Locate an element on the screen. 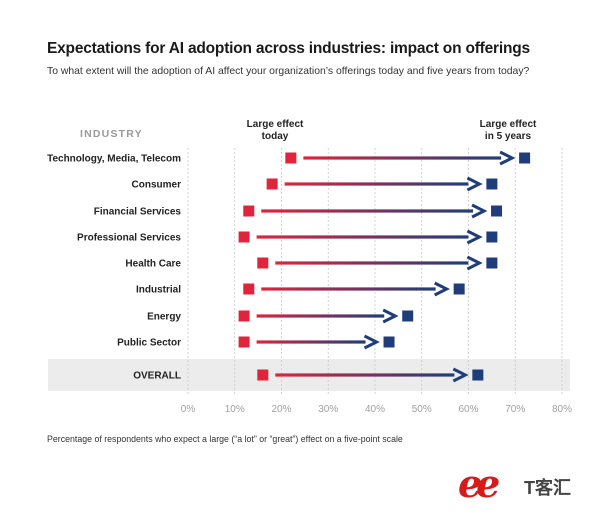  chart-row: Energy is located at coordinates (280, 316).